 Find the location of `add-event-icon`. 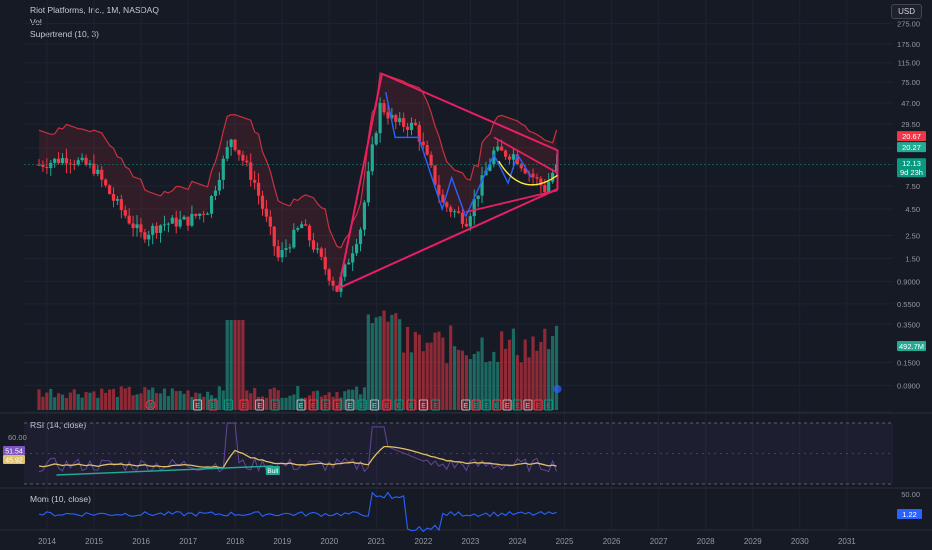

add-event-icon is located at coordinates (557, 389).